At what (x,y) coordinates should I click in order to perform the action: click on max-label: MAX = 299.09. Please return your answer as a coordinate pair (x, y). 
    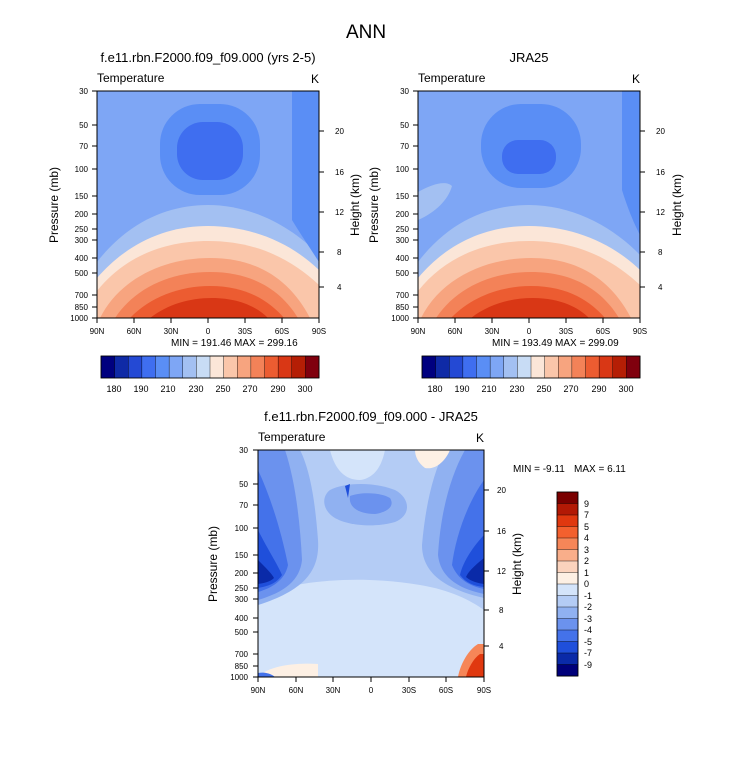
    Looking at the image, I should click on (587, 343).